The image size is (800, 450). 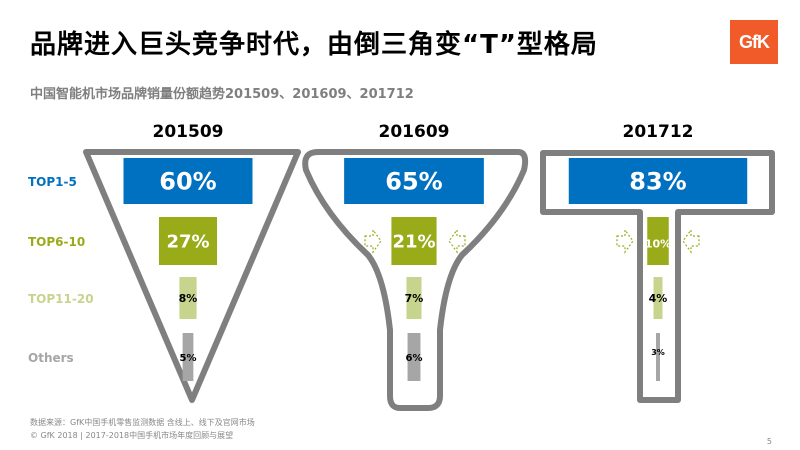 I want to click on value-label-201609-others: 6%, so click(x=414, y=358).